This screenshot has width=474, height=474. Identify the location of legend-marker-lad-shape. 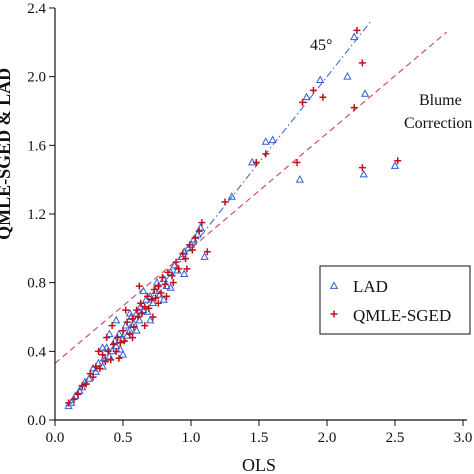
(334, 285).